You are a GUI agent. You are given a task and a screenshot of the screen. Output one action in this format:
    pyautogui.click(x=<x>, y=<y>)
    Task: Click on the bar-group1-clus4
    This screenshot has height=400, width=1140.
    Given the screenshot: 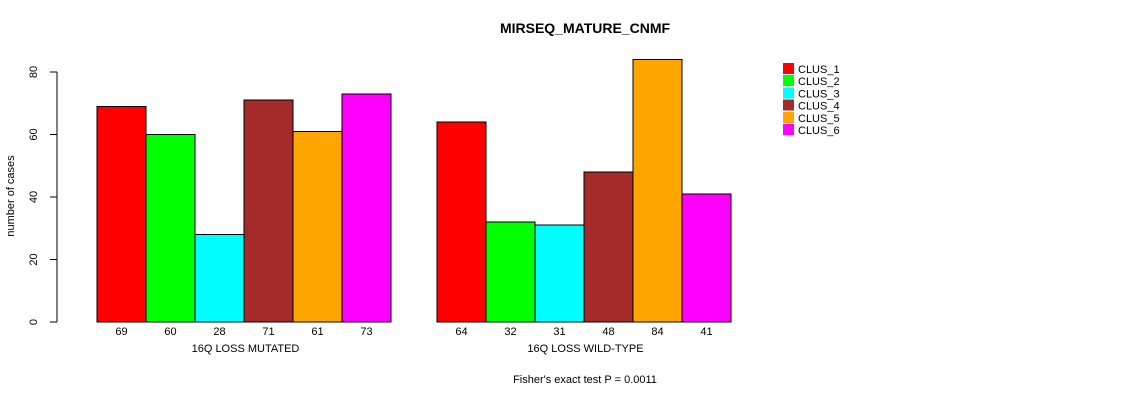 What is the action you would take?
    pyautogui.click(x=268, y=211)
    